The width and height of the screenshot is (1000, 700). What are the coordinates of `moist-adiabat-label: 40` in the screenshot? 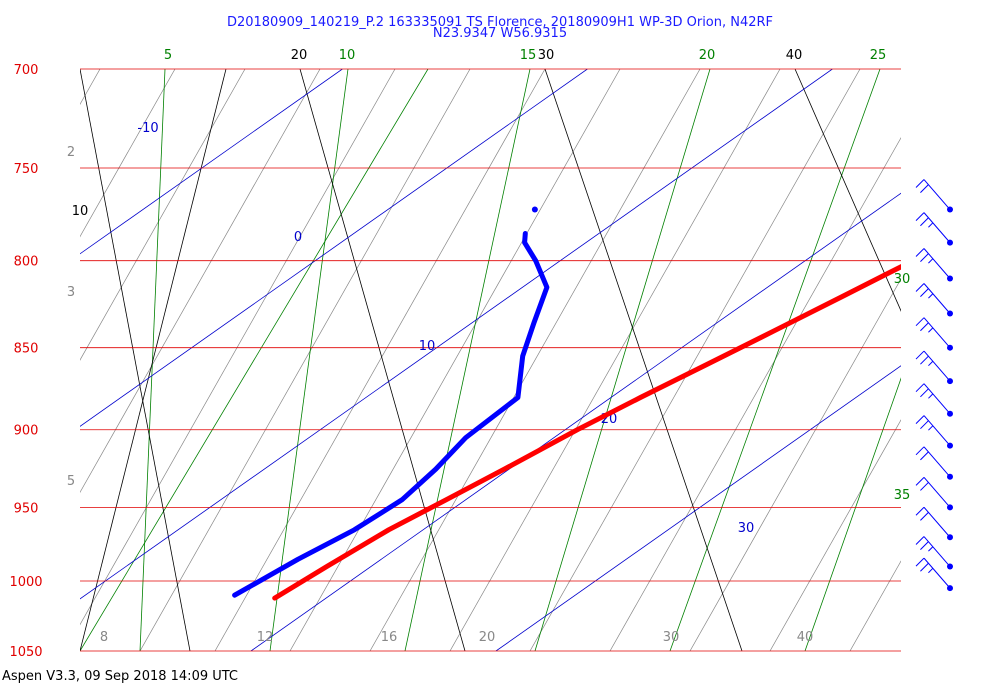 It's located at (805, 637).